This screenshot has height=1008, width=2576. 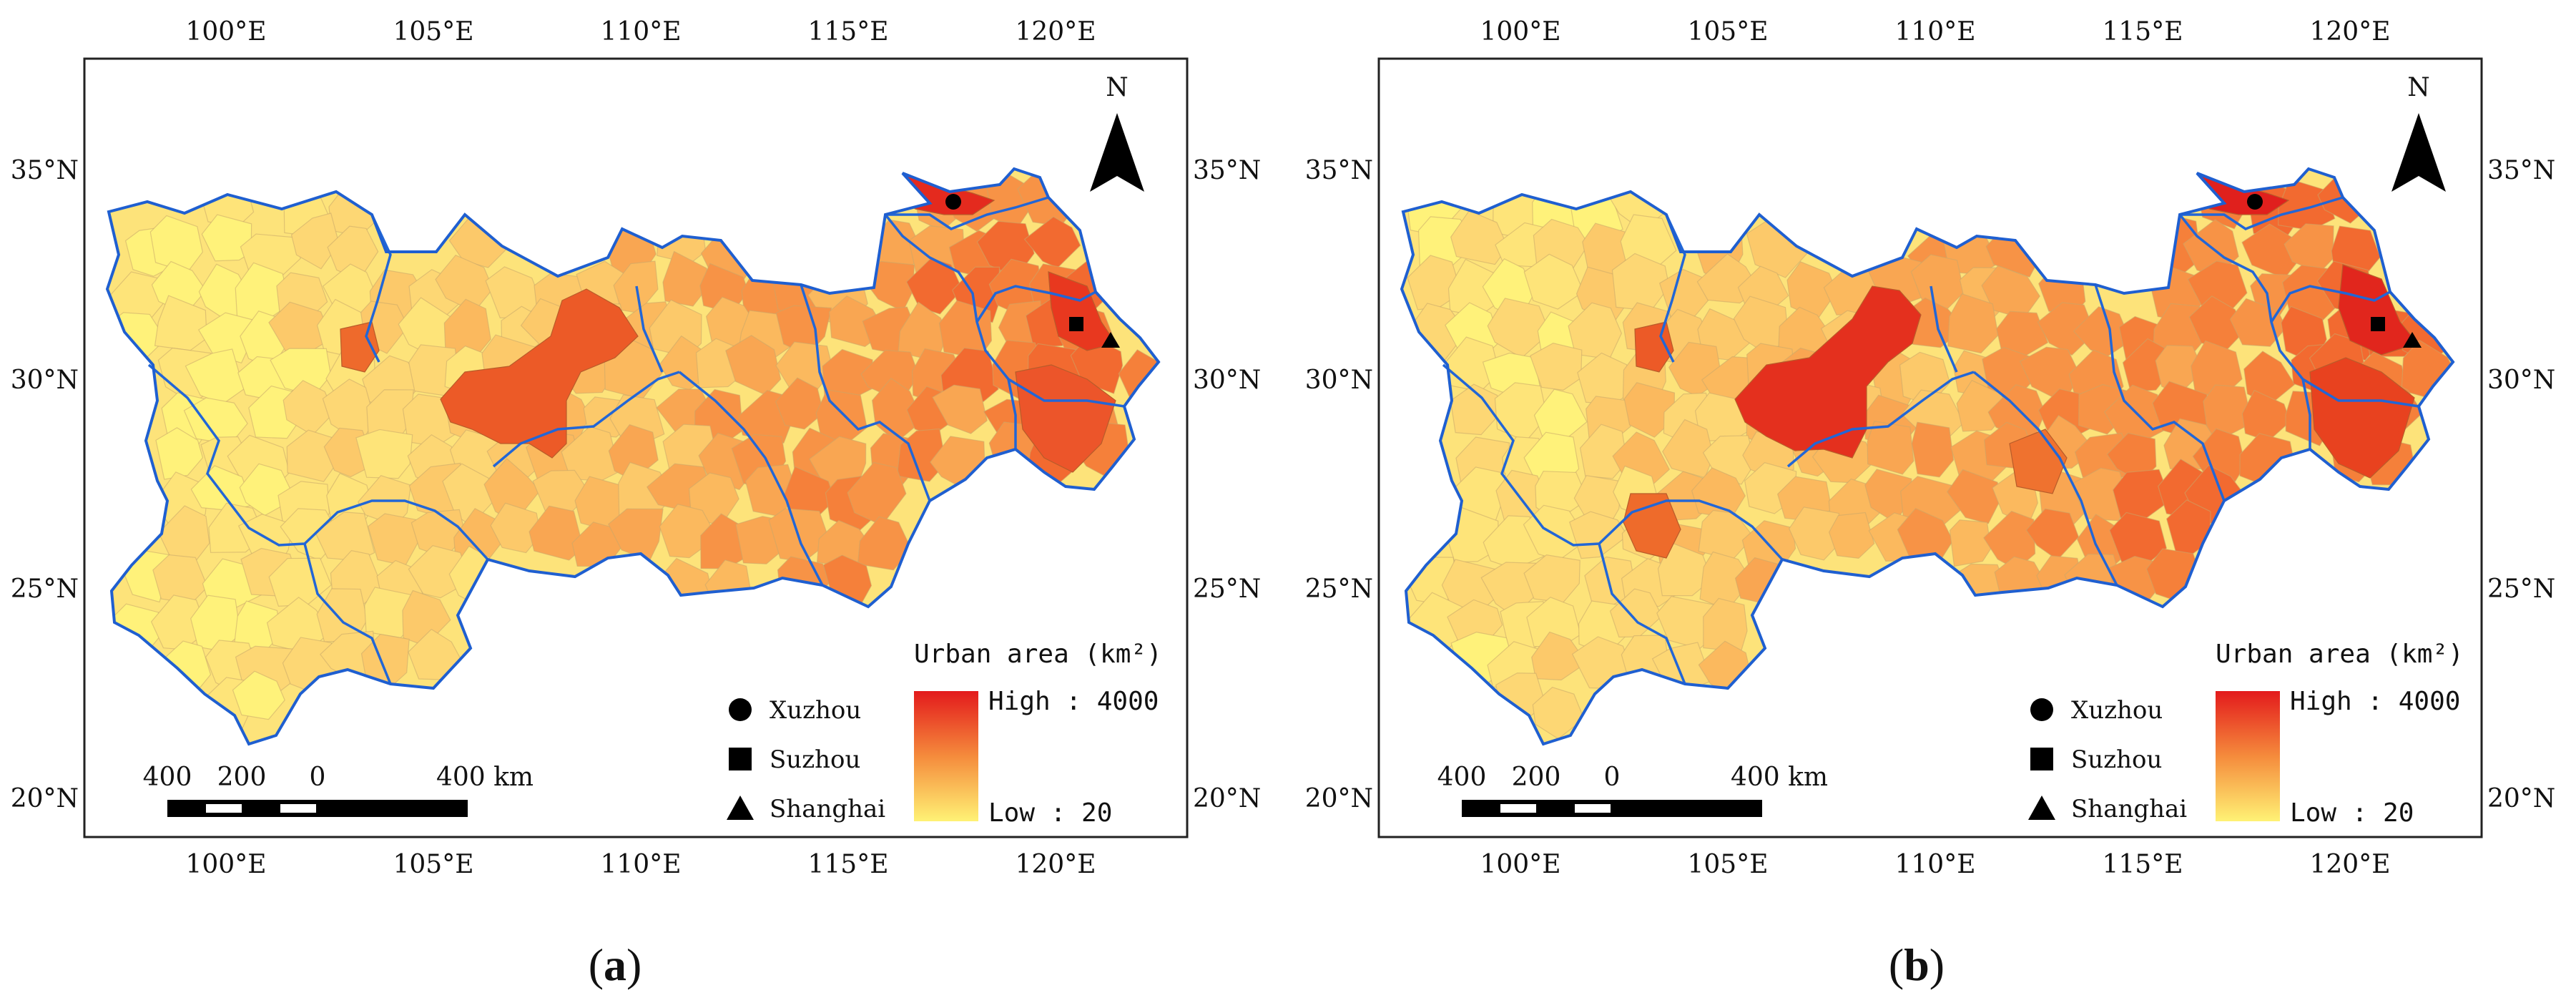 What do you see at coordinates (616, 964) in the screenshot?
I see `panel-caption: (a)` at bounding box center [616, 964].